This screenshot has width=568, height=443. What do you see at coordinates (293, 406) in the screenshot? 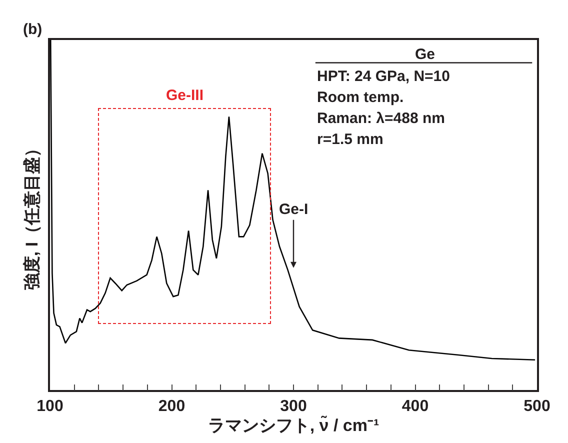
I see `x-tick-label: 300` at bounding box center [293, 406].